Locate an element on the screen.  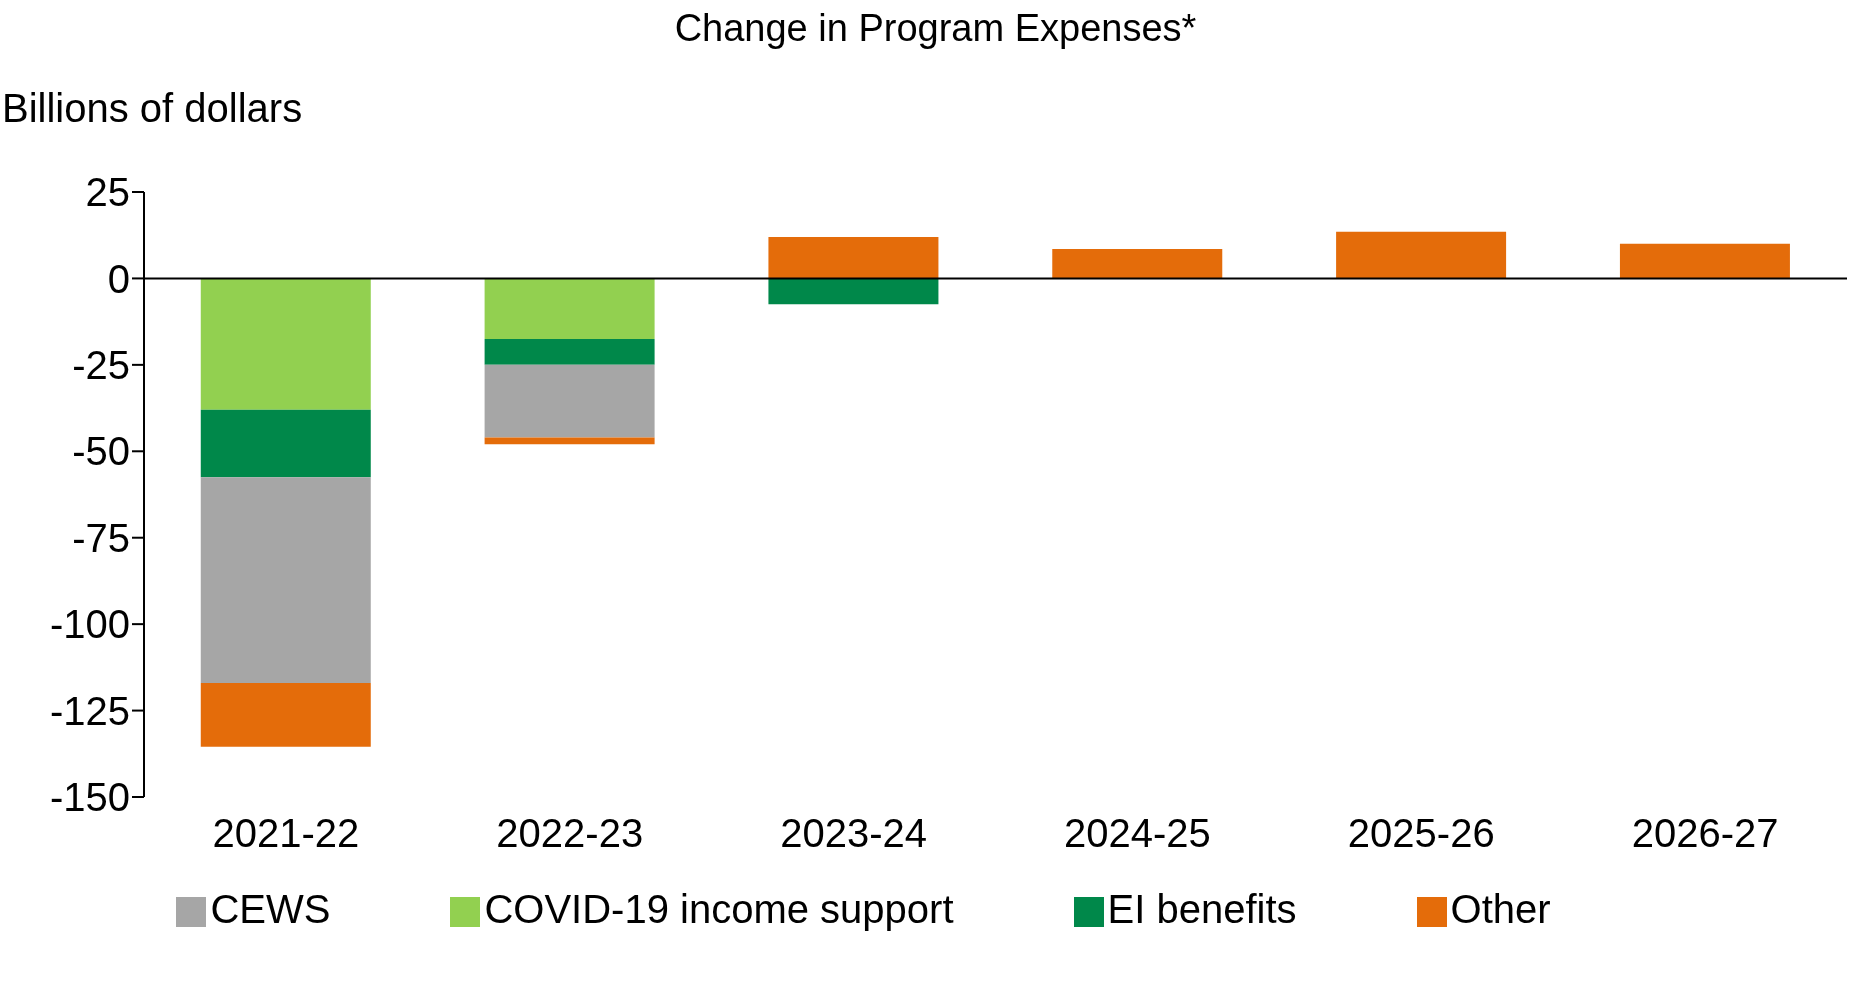
chart-title: Change in Program Expenses* is located at coordinates (935, 28).